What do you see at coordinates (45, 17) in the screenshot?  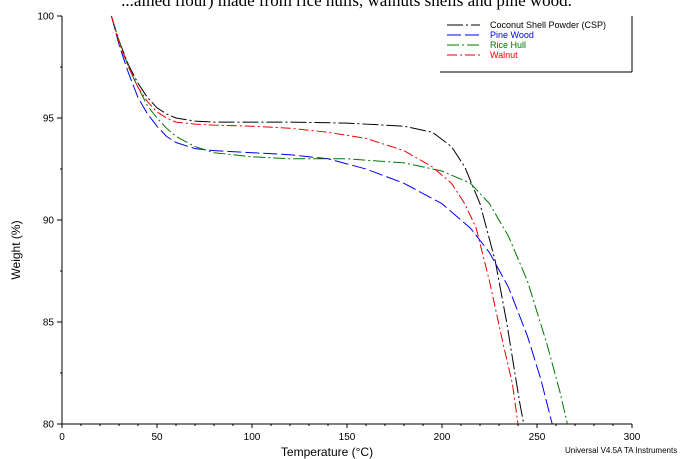 I see `y-tick-label: 100` at bounding box center [45, 17].